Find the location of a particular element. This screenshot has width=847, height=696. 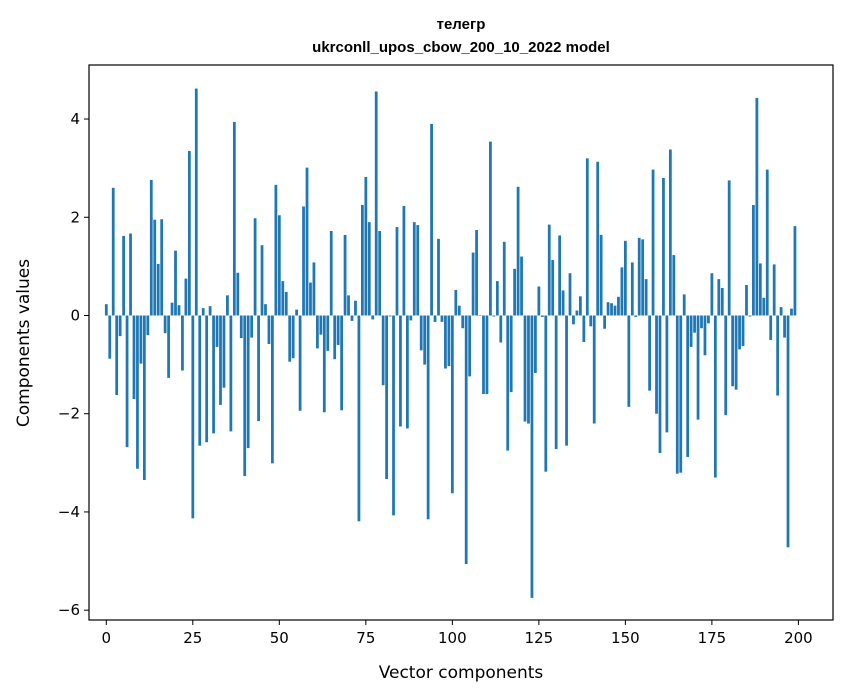

chart-title: телегр is located at coordinates (461, 24).